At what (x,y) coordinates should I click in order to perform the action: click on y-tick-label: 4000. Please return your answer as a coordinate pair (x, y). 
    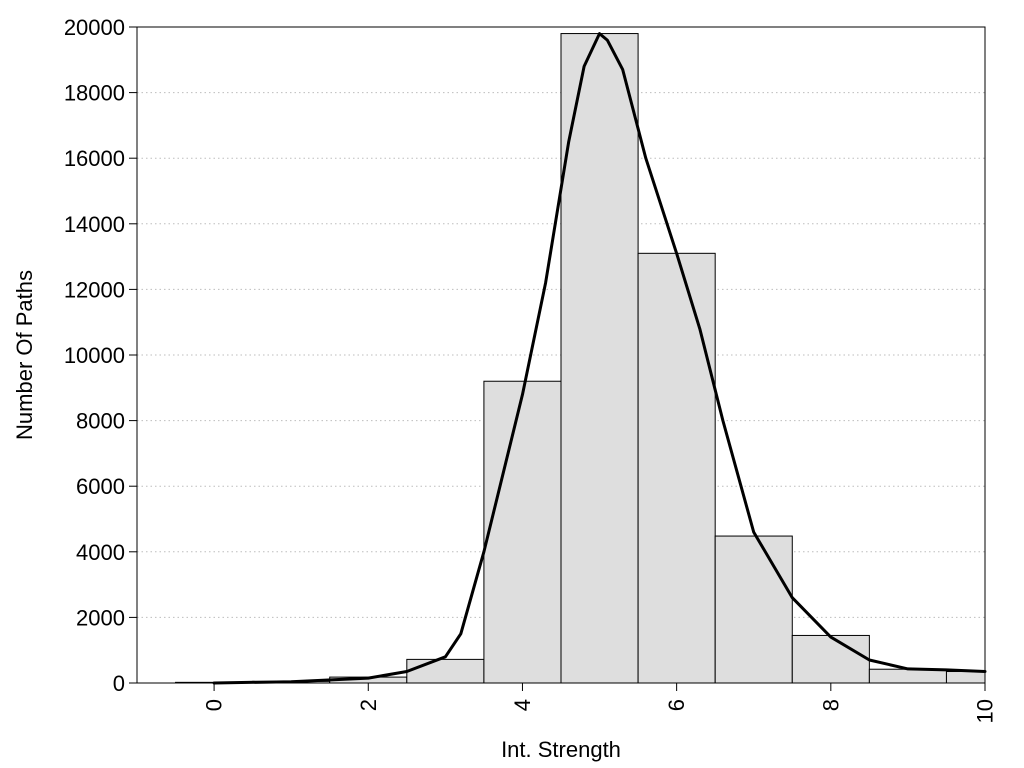
    Looking at the image, I should click on (100, 552).